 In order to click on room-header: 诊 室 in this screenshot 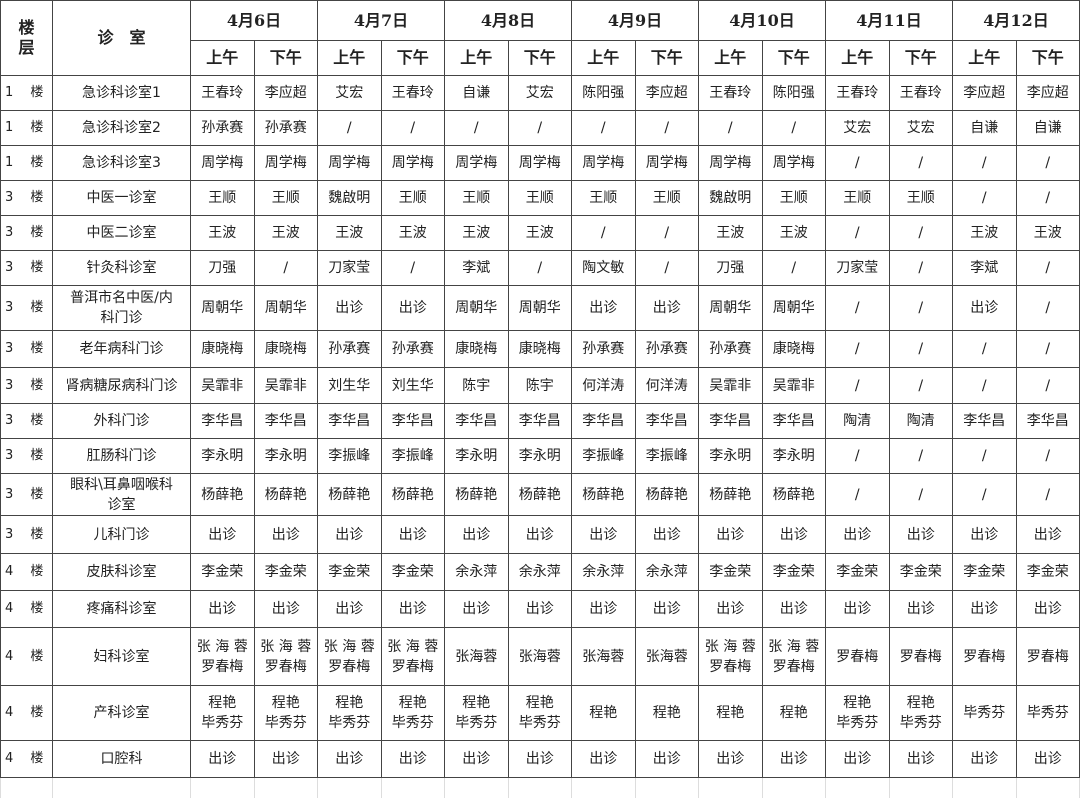, I will do `click(121, 38)`.